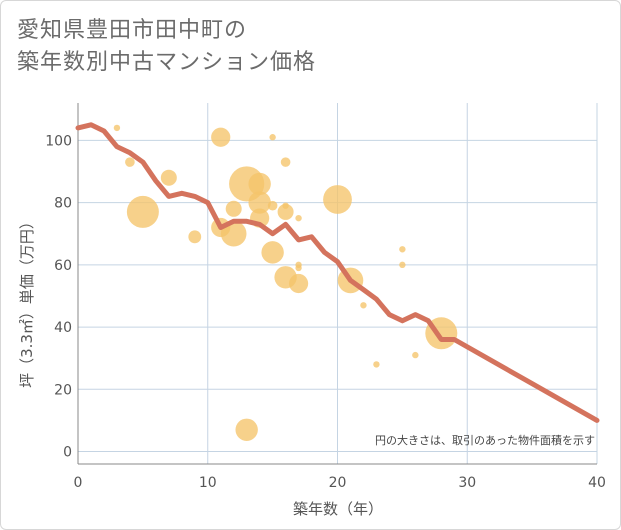  What do you see at coordinates (167, 62) in the screenshot?
I see `chart-title-line2: 築年数別中古マンション価格` at bounding box center [167, 62].